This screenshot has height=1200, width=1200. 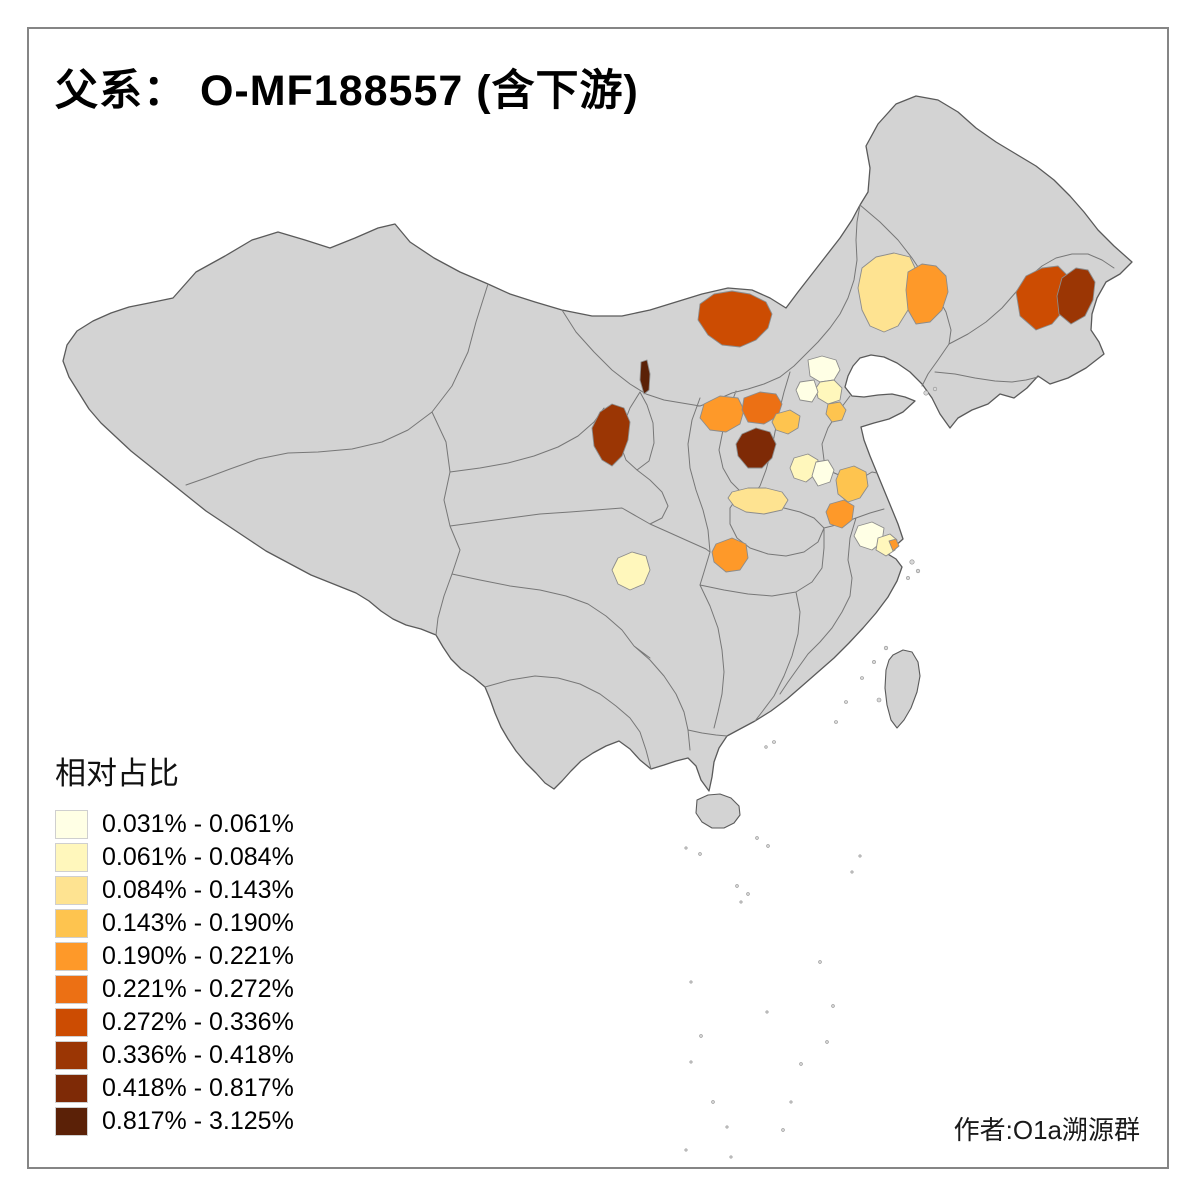 What do you see at coordinates (894, 545) in the screenshot?
I see `map-region-r23` at bounding box center [894, 545].